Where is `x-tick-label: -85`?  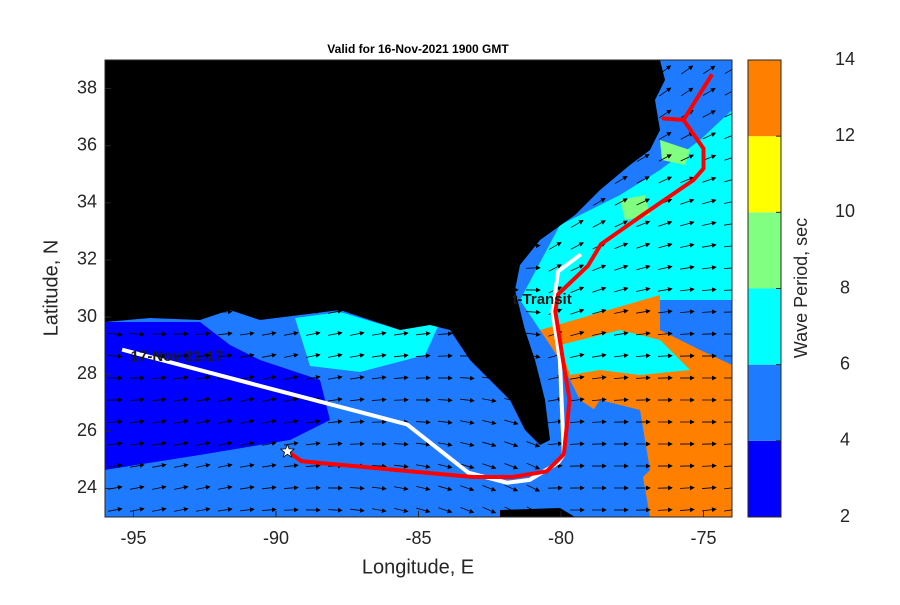 x-tick-label: -85 is located at coordinates (418, 538).